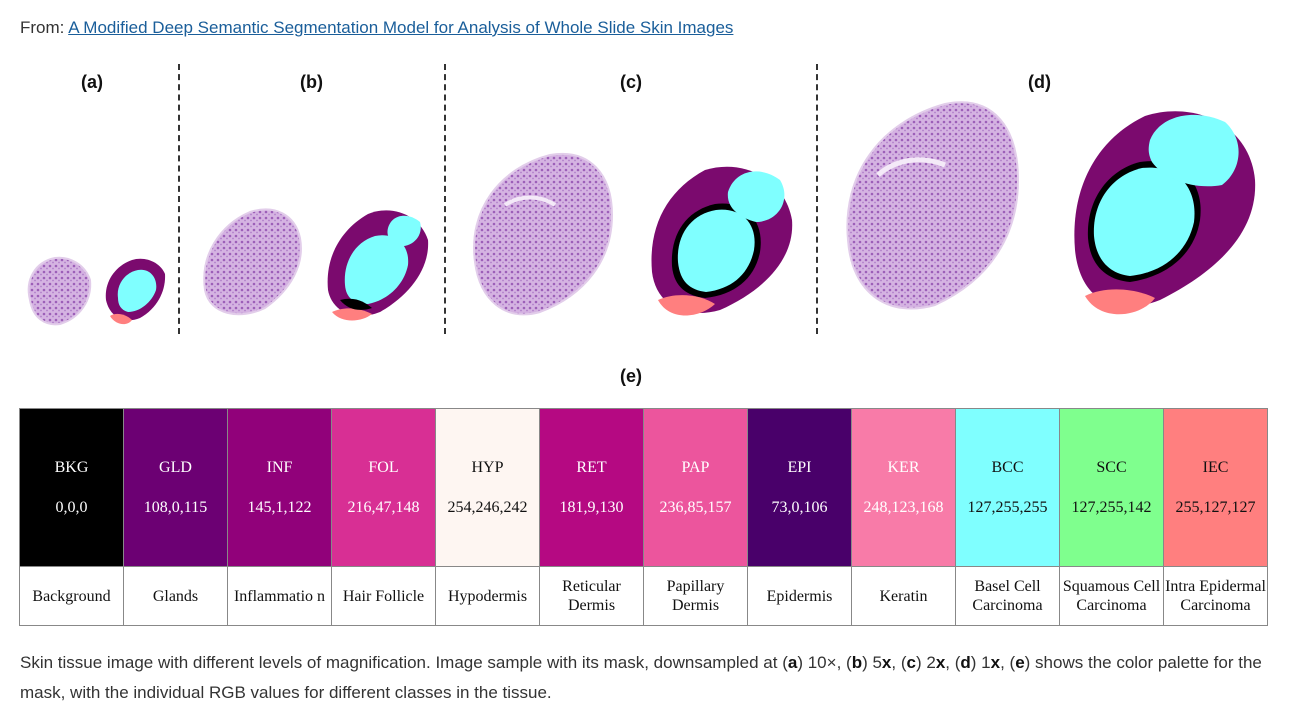  Describe the element at coordinates (591, 596) in the screenshot. I see `class-name-ret: Reticular Dermis` at that location.